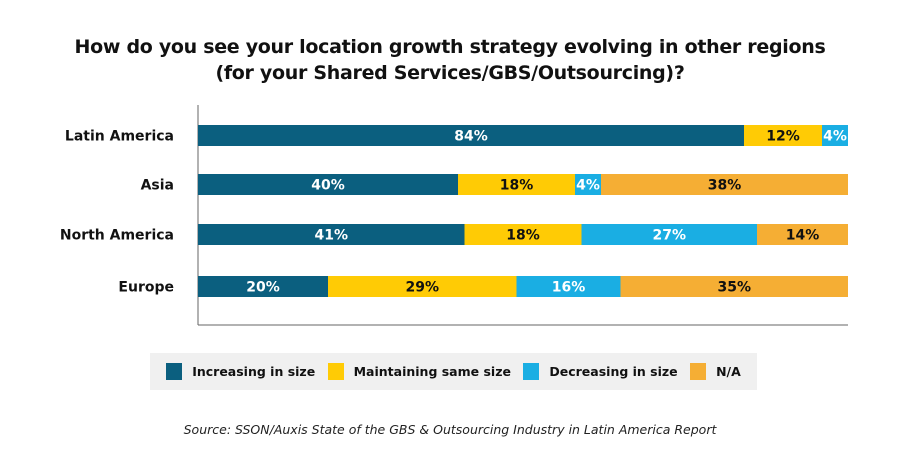  Describe the element at coordinates (254, 371) in the screenshot. I see `legend-label: Increasing in size` at that location.